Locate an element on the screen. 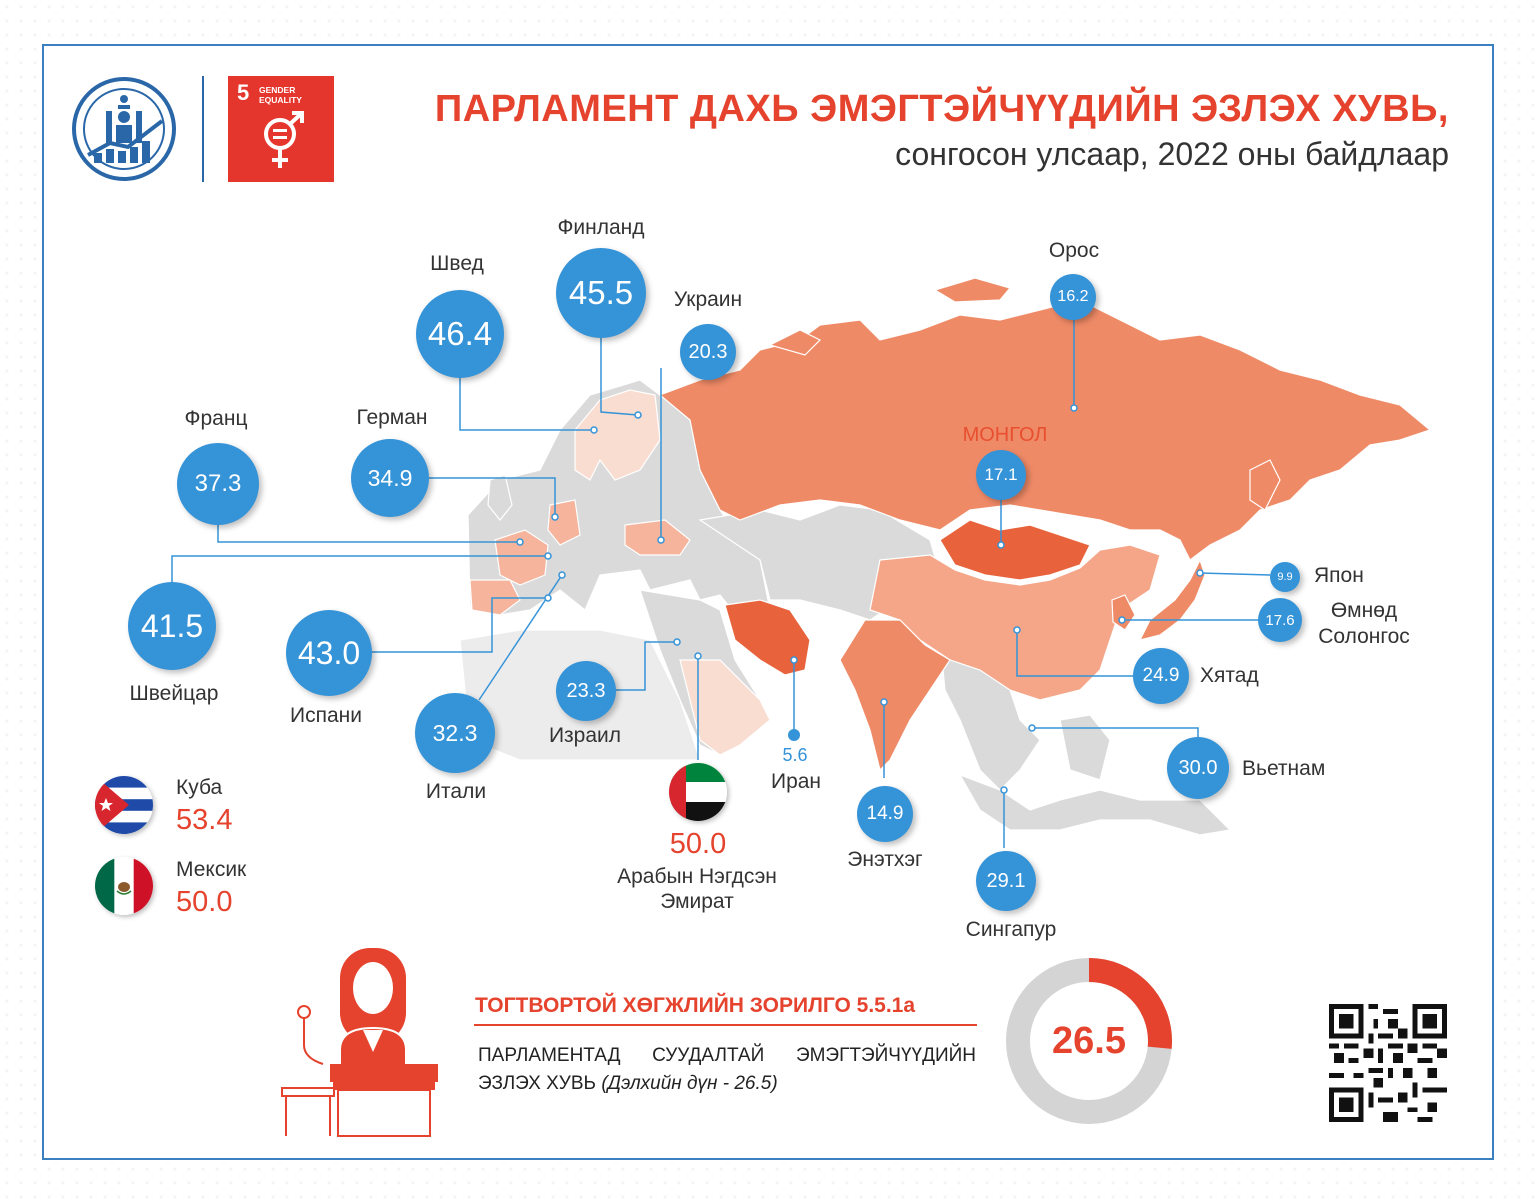 The image size is (1537, 1200). label-japan: Япон is located at coordinates (1339, 575).